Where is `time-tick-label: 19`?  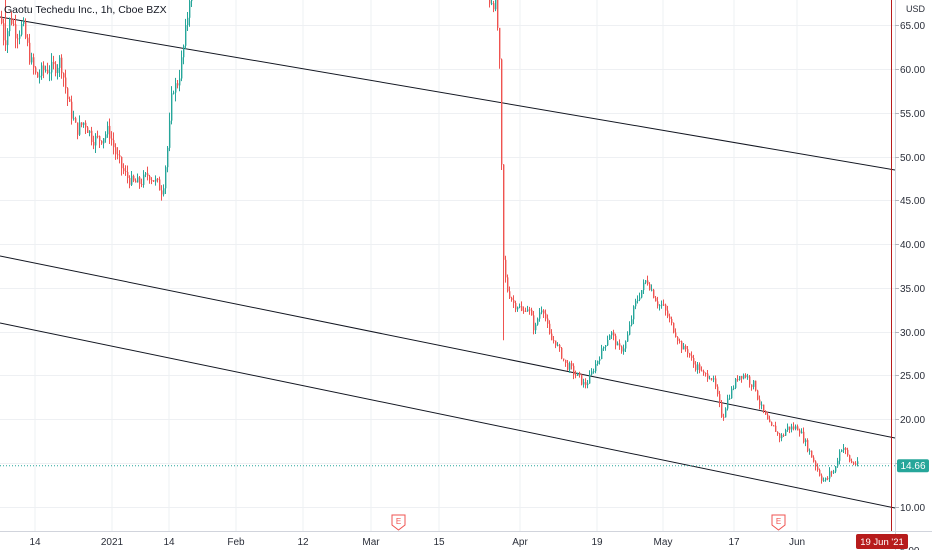
time-tick-label: 19 is located at coordinates (597, 542).